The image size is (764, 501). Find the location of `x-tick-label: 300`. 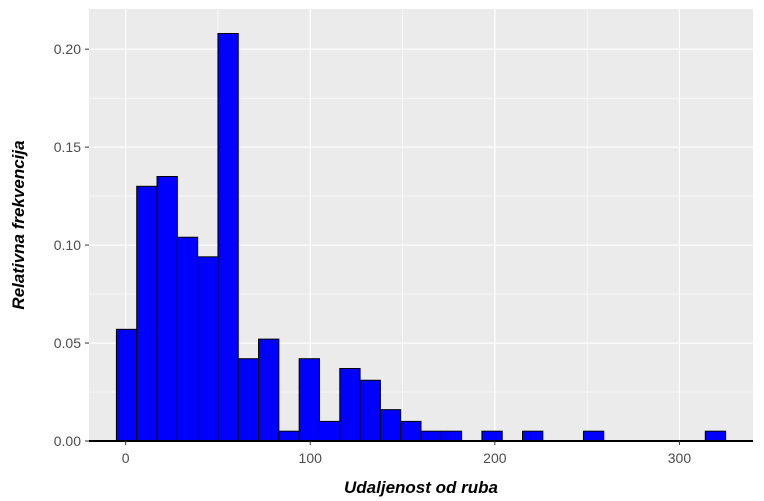

x-tick-label: 300 is located at coordinates (680, 458).